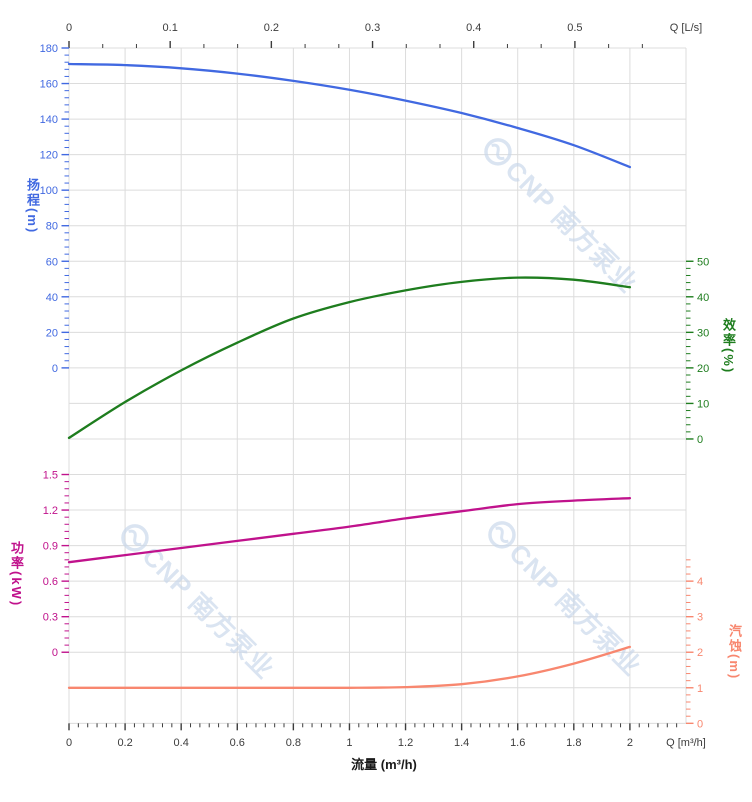 This screenshot has height=802, width=752. Describe the element at coordinates (697, 351) in the screenshot. I see `y-axis-efficiency: 50 40 30 20 10 0` at that location.